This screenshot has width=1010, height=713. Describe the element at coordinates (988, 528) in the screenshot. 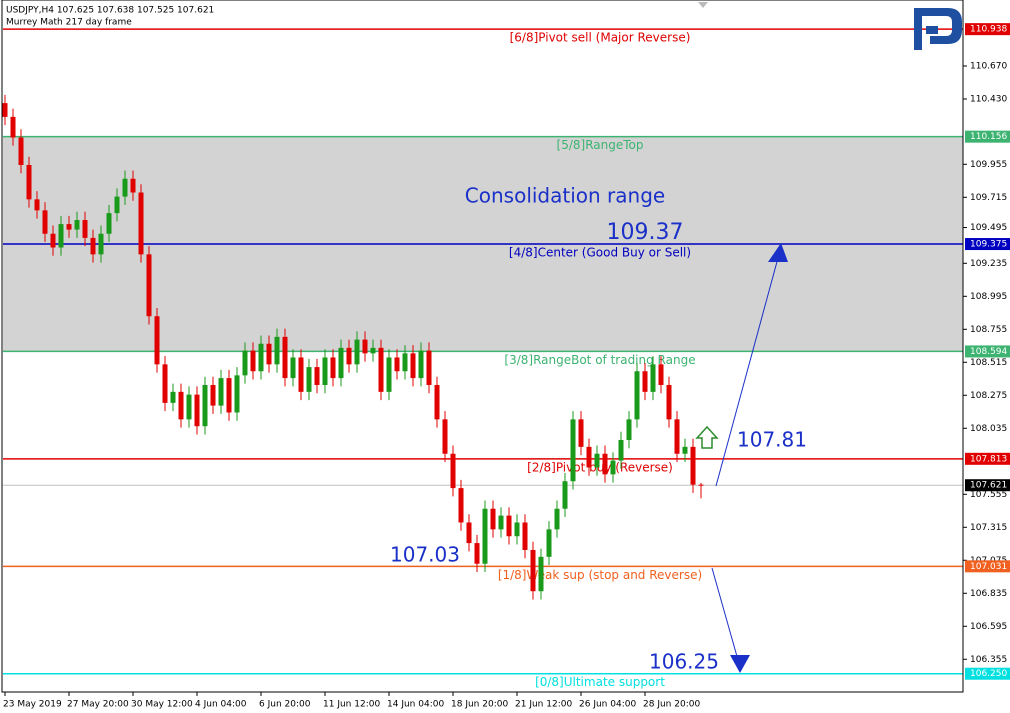

I see `y-tick-label: 107.315` at that location.